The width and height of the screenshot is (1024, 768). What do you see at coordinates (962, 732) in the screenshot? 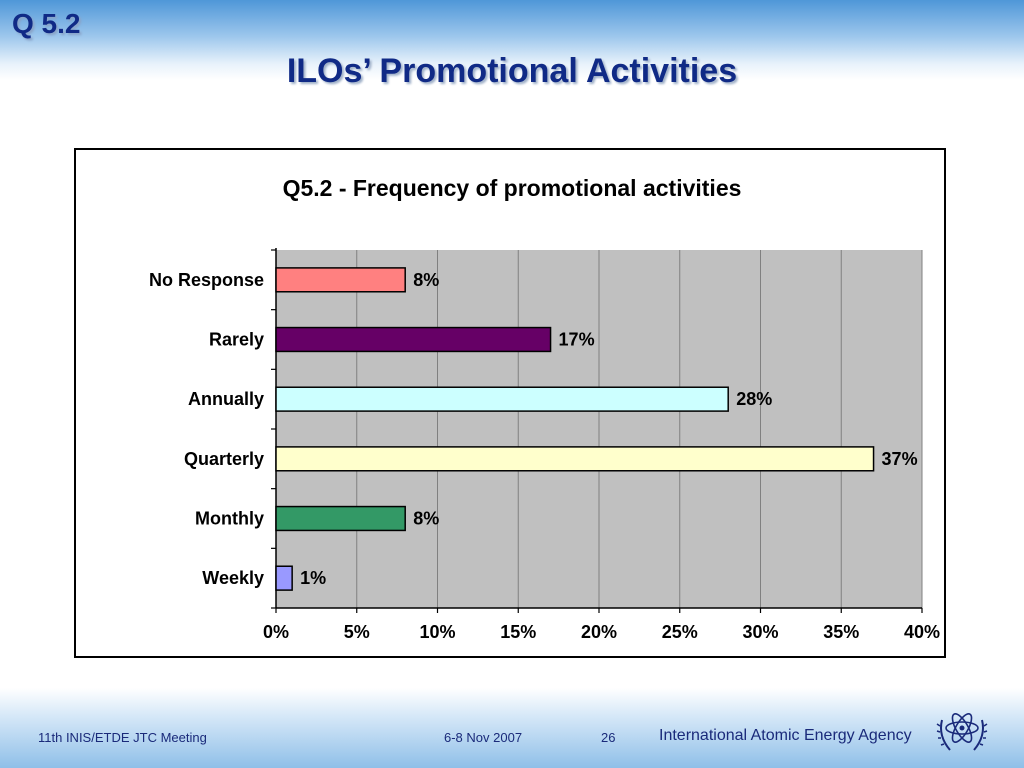
I see `iaea-logo-icon` at bounding box center [962, 732].